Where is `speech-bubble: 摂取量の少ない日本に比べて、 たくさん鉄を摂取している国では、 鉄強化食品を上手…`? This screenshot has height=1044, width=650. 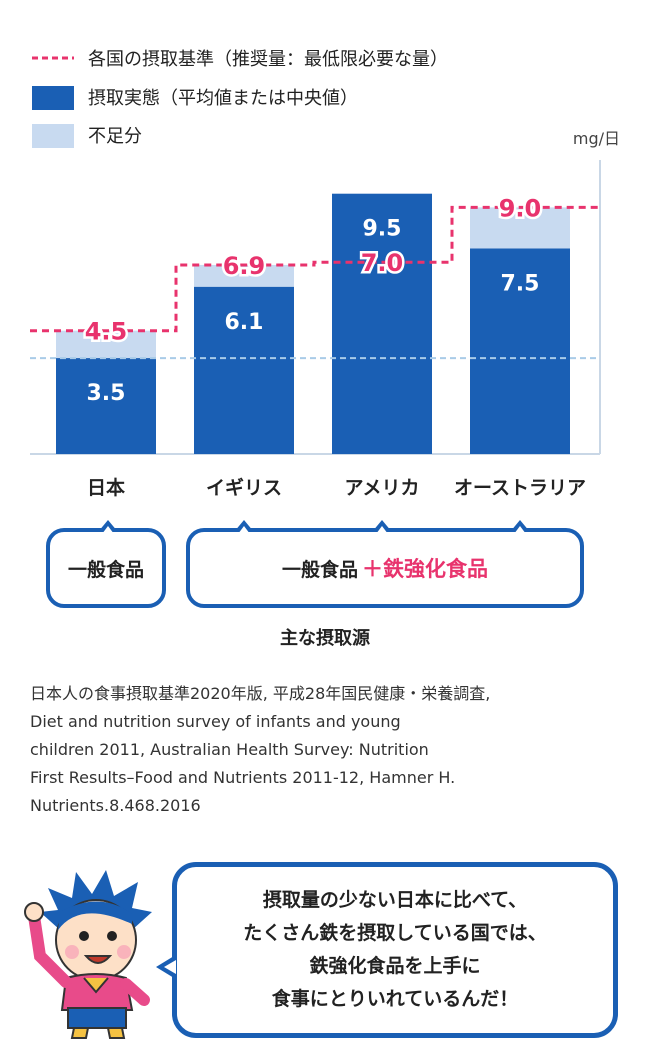 speech-bubble: 摂取量の少ない日本に比べて、 たくさん鉄を摂取している国では、 鉄強化食品を上手… is located at coordinates (395, 950).